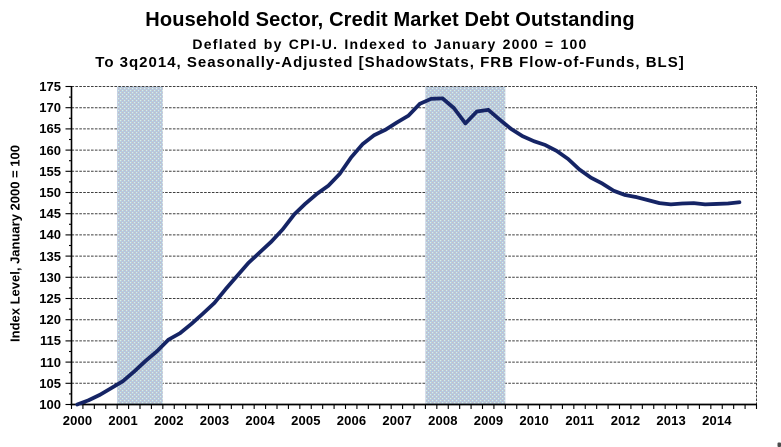 Image resolution: width=781 pixels, height=447 pixels. I want to click on y-tick-label: 135, so click(50, 256).